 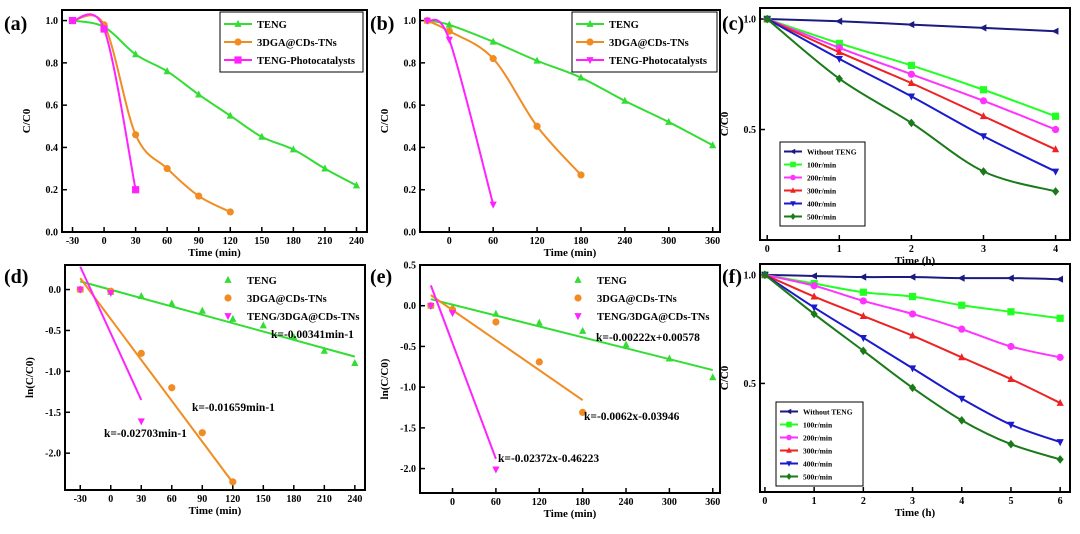 What do you see at coordinates (356, 241) in the screenshot?
I see `x-tick-label: 240` at bounding box center [356, 241].